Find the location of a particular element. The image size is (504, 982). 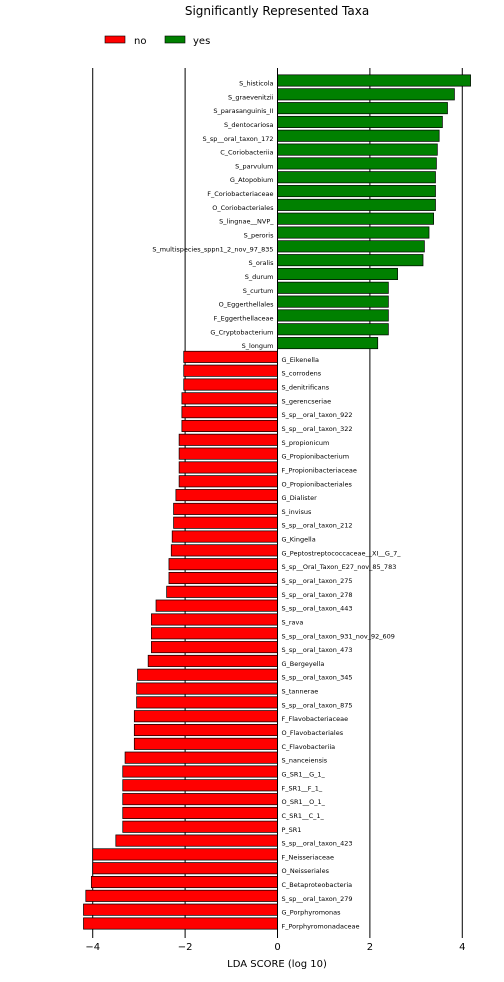

bar-label-6: S_parvulum is located at coordinates (254, 166).